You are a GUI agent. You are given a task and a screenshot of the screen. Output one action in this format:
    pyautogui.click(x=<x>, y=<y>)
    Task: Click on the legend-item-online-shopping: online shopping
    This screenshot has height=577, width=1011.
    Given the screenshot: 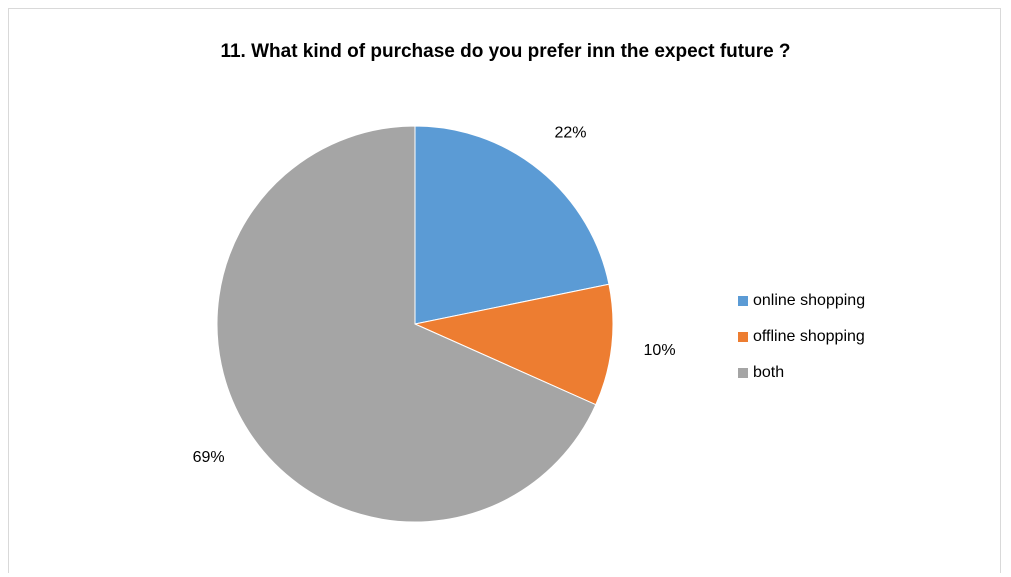 What is the action you would take?
    pyautogui.click(x=801, y=300)
    